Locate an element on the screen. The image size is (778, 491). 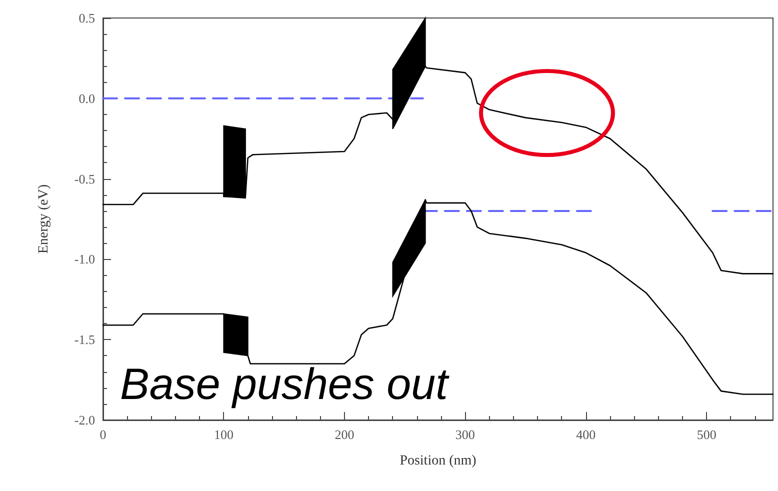
x-tick-label: 400 is located at coordinates (586, 434).